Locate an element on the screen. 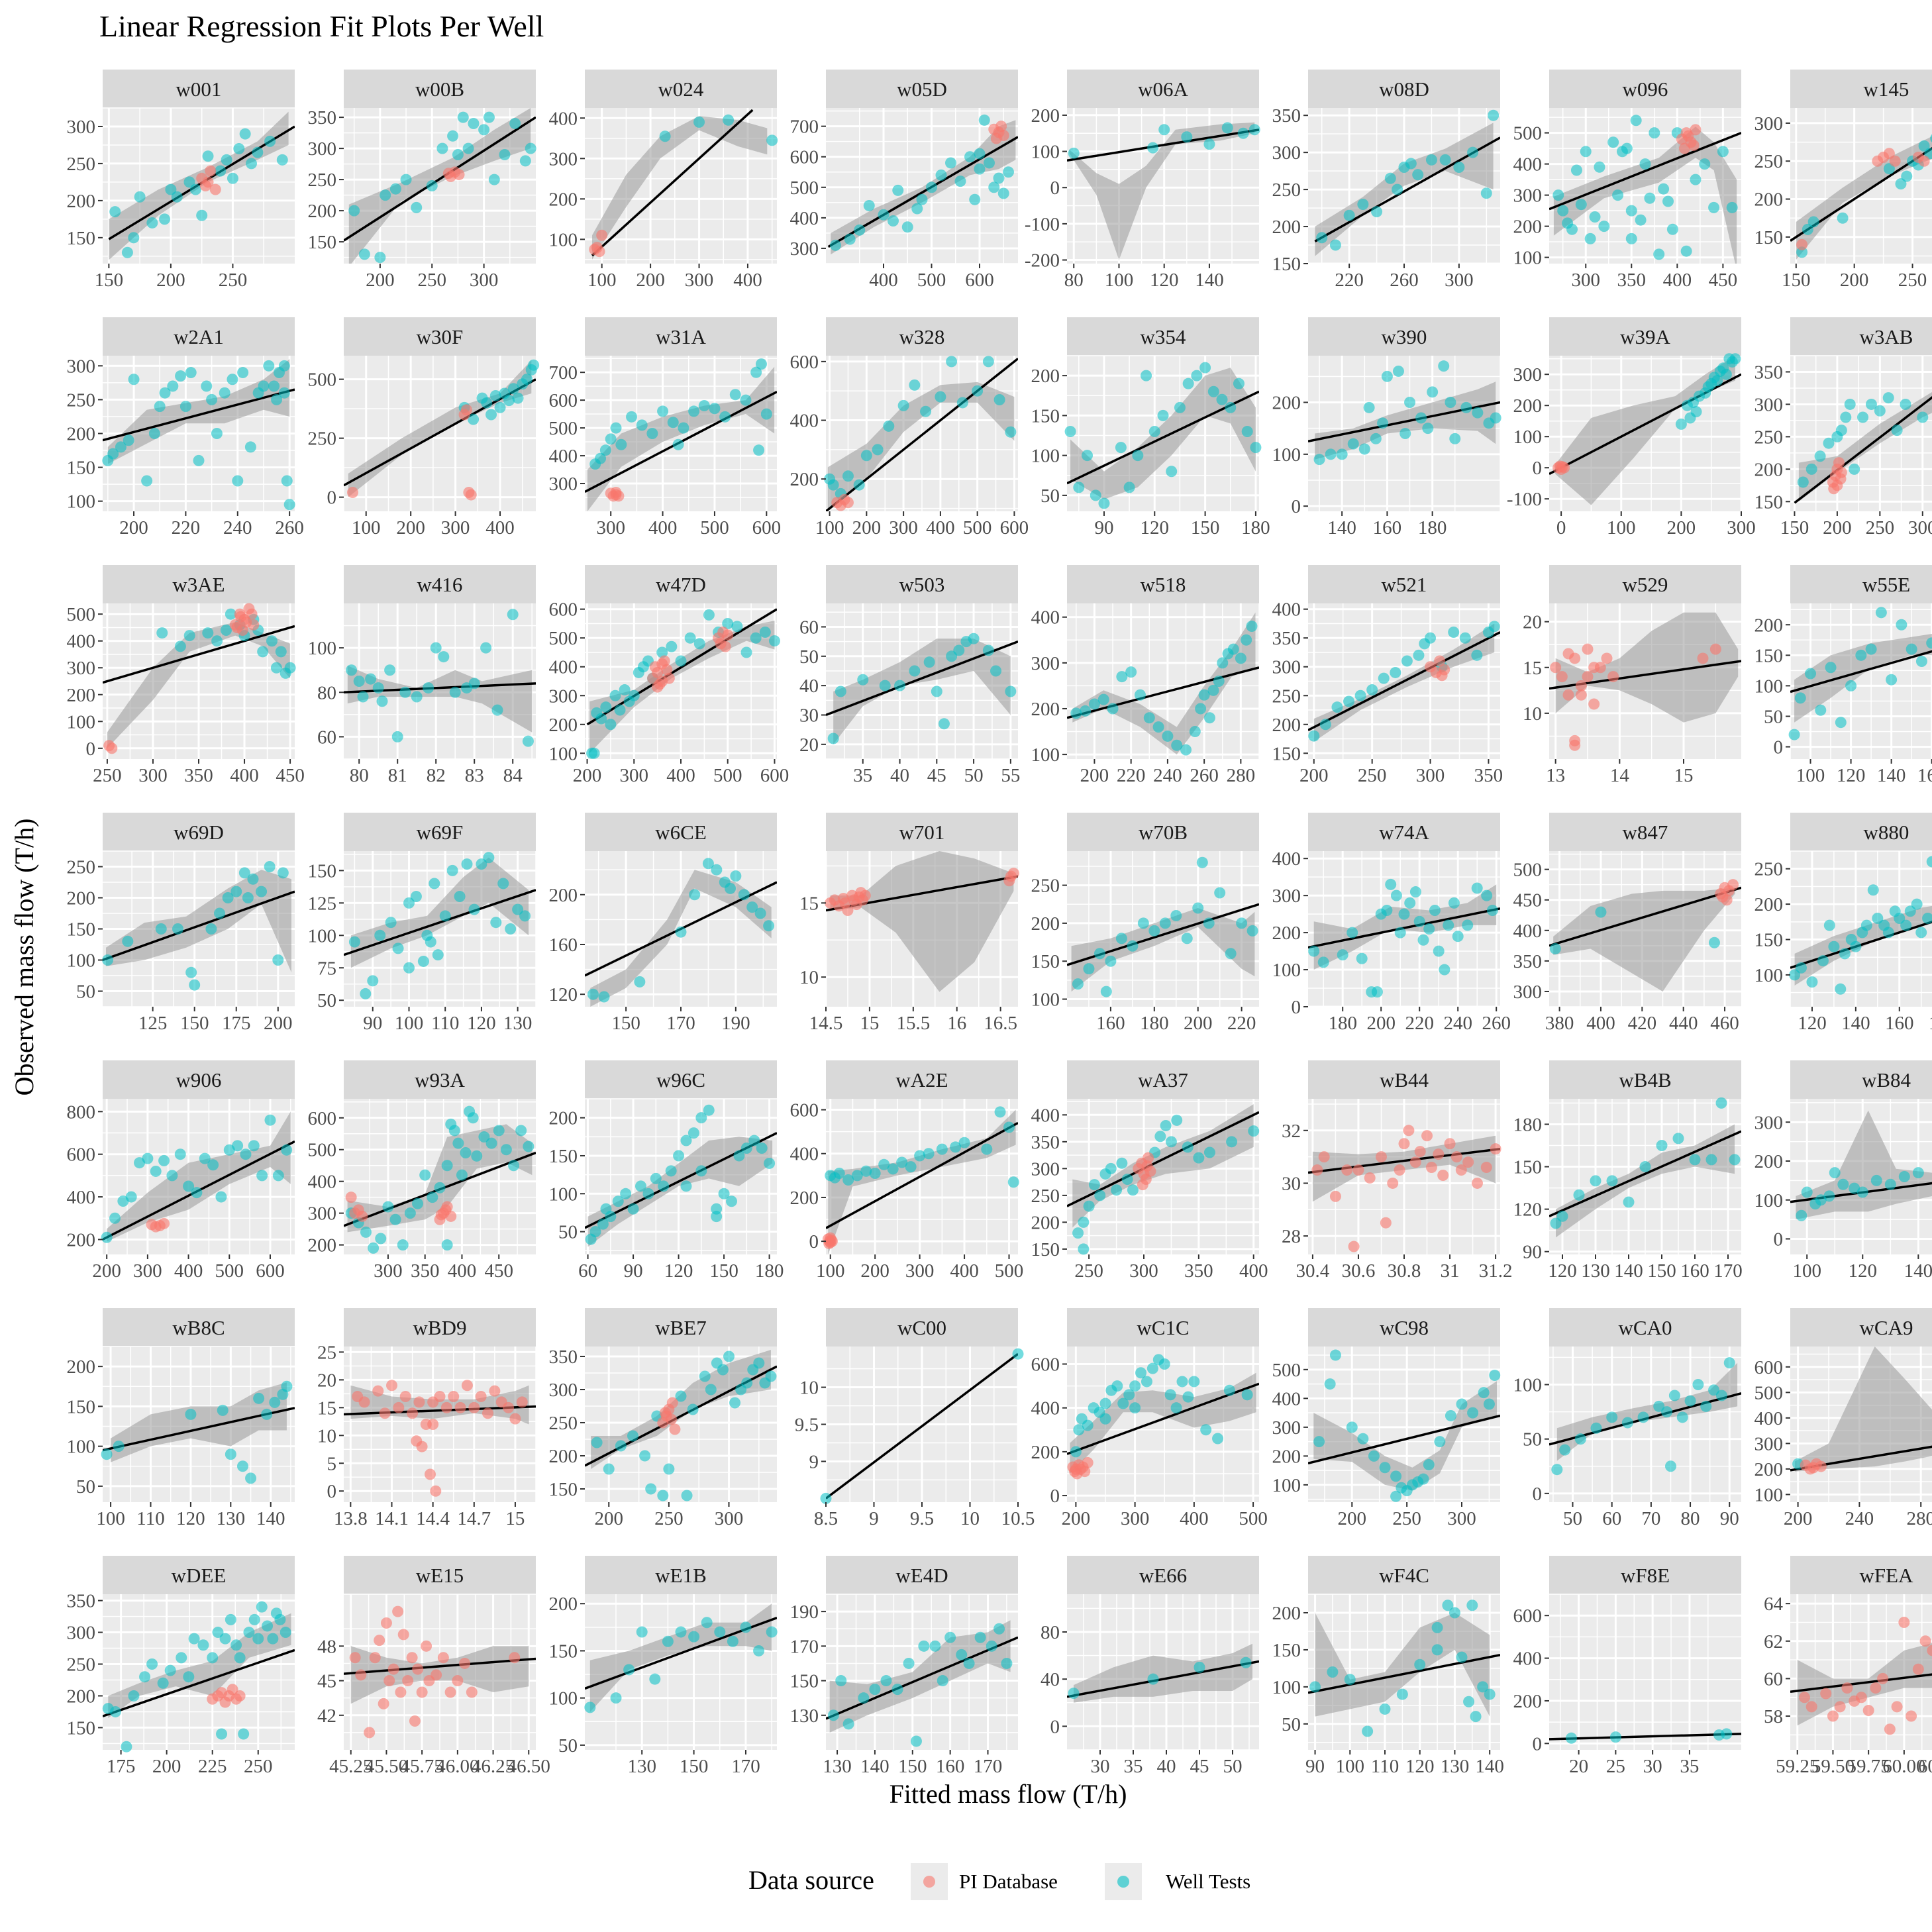 Image resolution: width=1932 pixels, height=1932 pixels. y-tick-label: 10 is located at coordinates (1532, 714).